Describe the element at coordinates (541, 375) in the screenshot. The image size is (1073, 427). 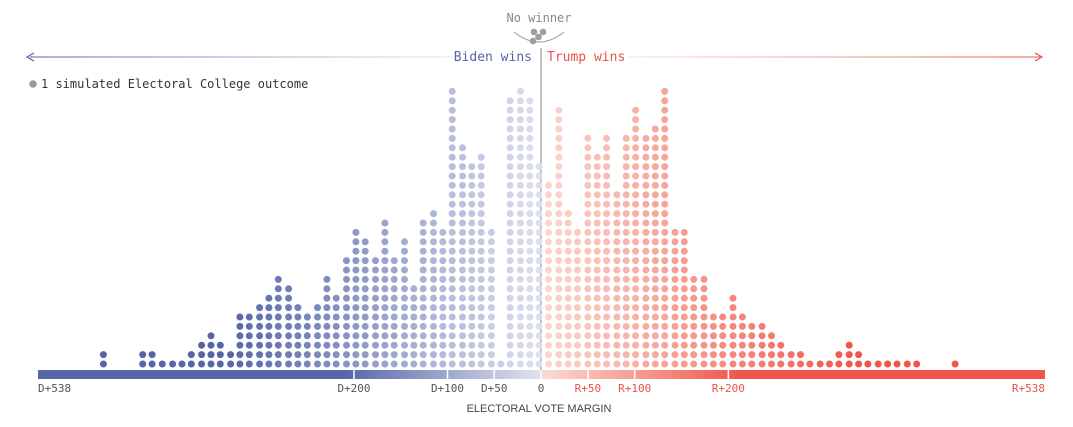
I see `tick-marks` at that location.